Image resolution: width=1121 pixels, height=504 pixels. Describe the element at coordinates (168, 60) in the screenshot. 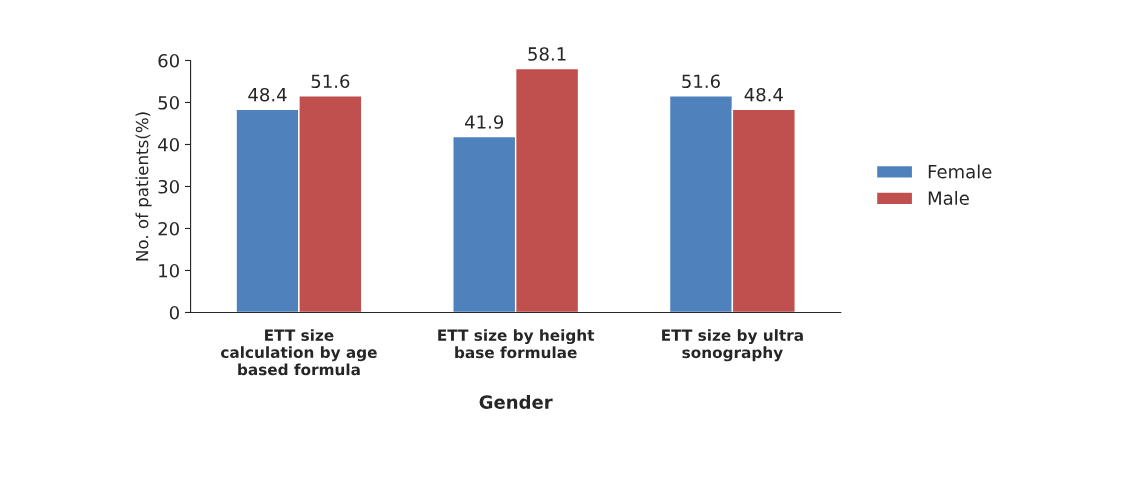

I see `y-tick-label: 60` at that location.